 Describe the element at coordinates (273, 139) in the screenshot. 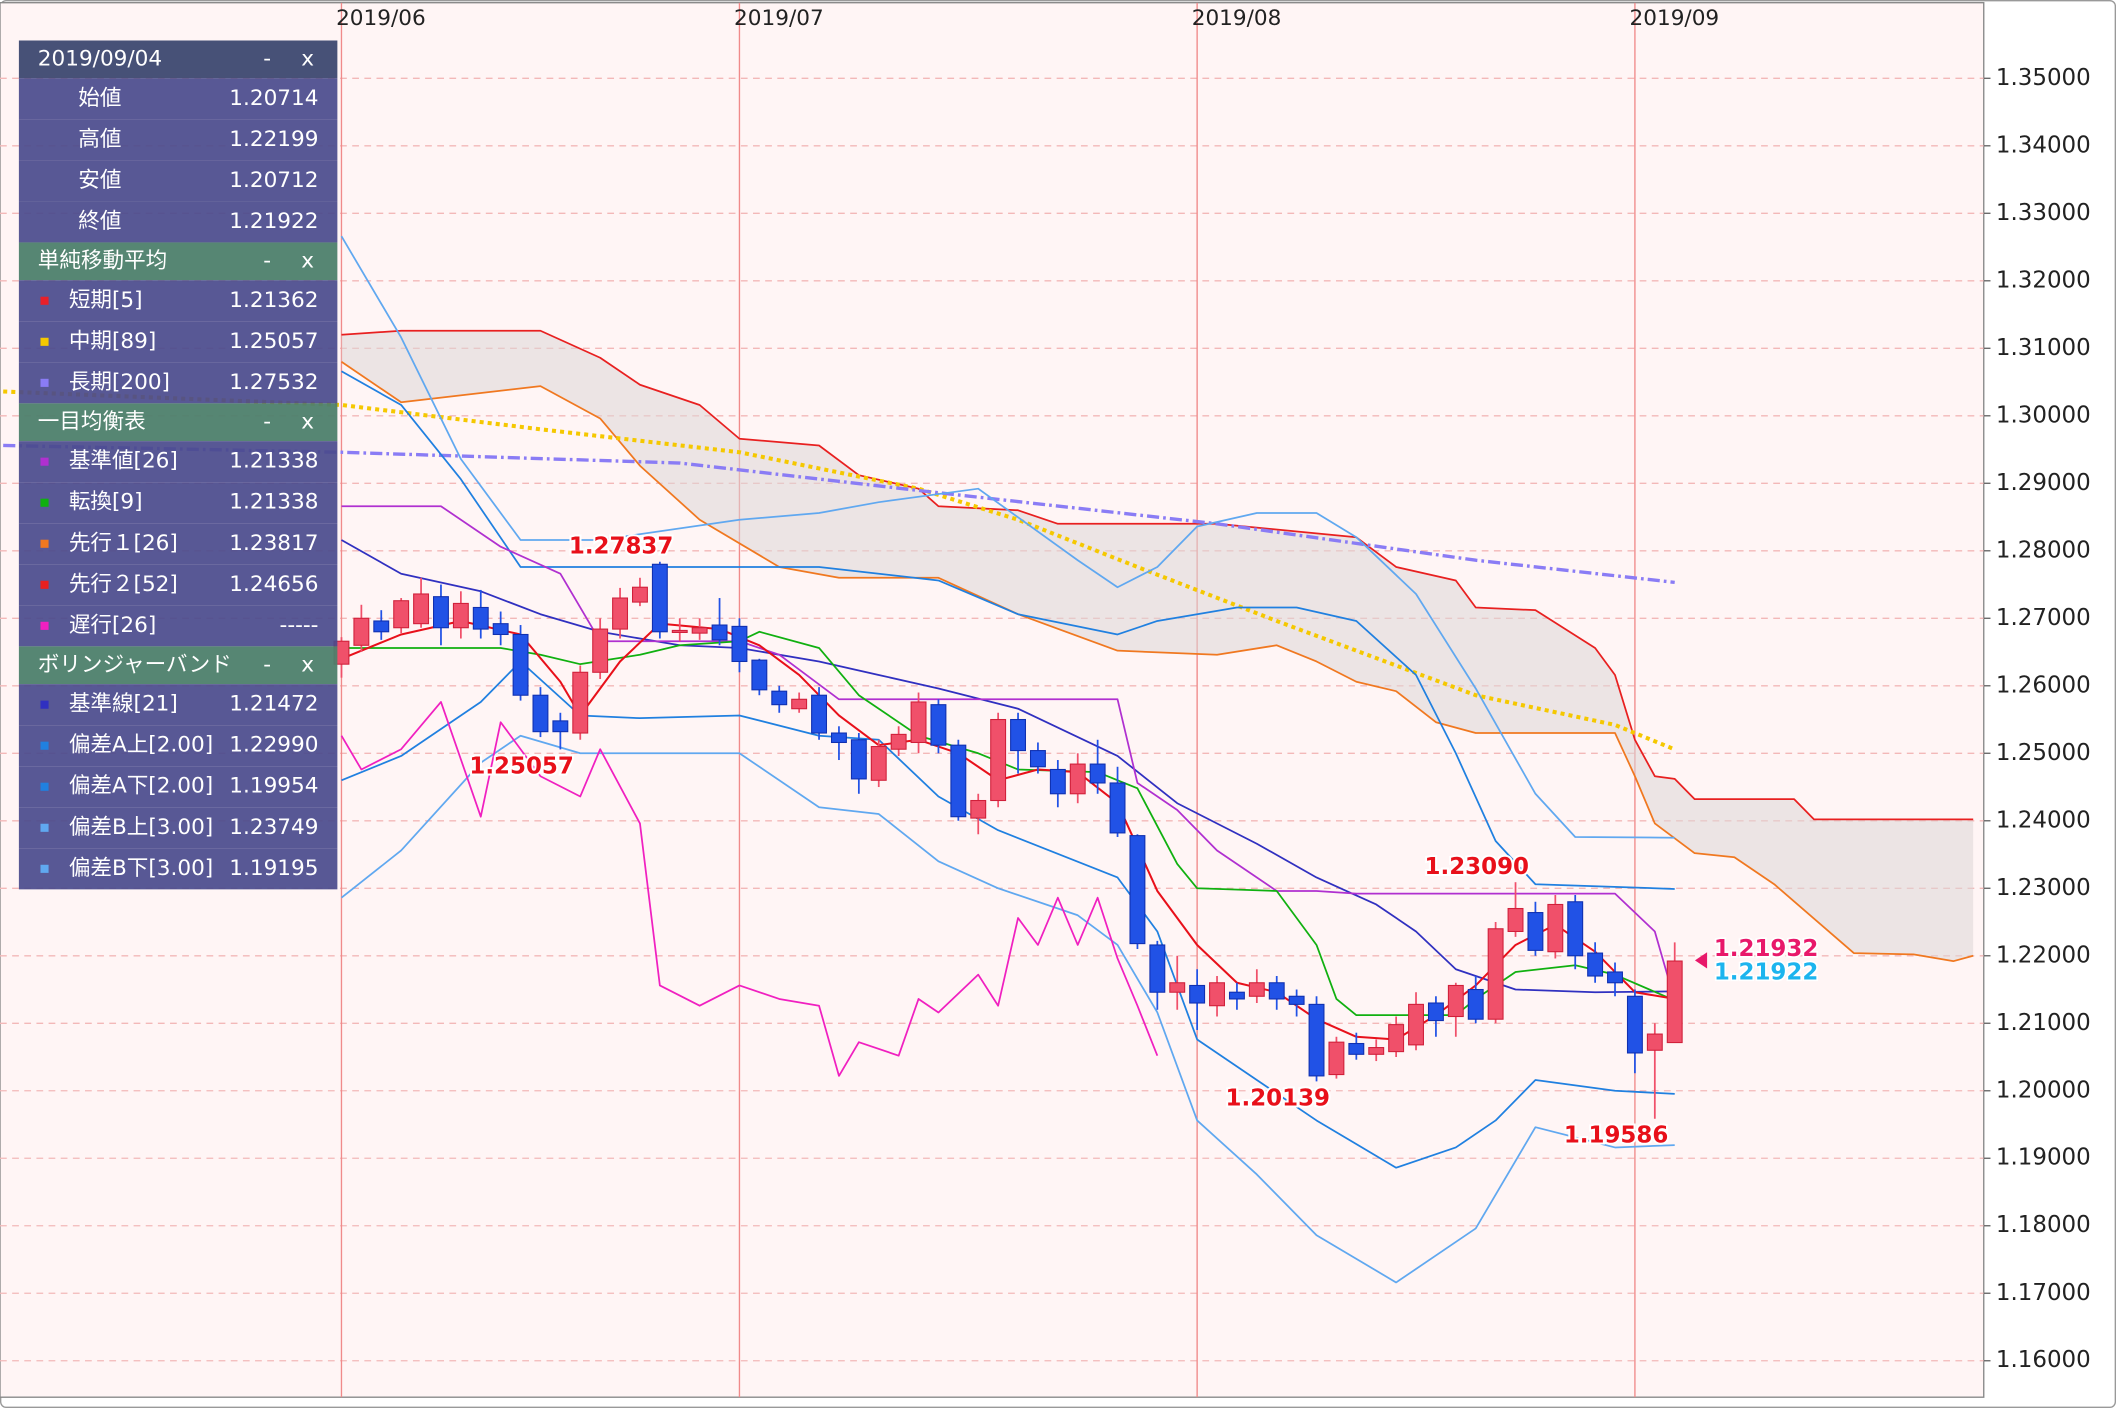

I see `panel-value: 1.22199` at that location.